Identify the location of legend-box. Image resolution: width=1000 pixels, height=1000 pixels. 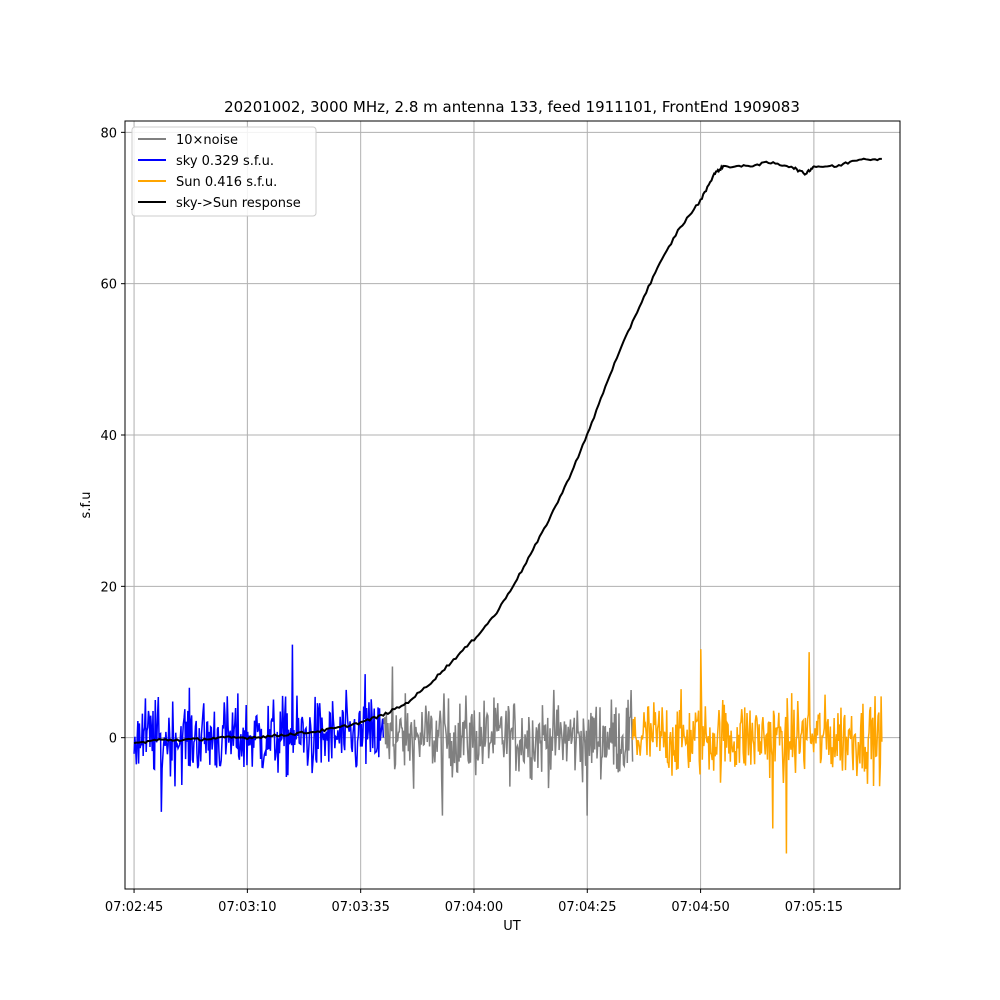
(224, 171).